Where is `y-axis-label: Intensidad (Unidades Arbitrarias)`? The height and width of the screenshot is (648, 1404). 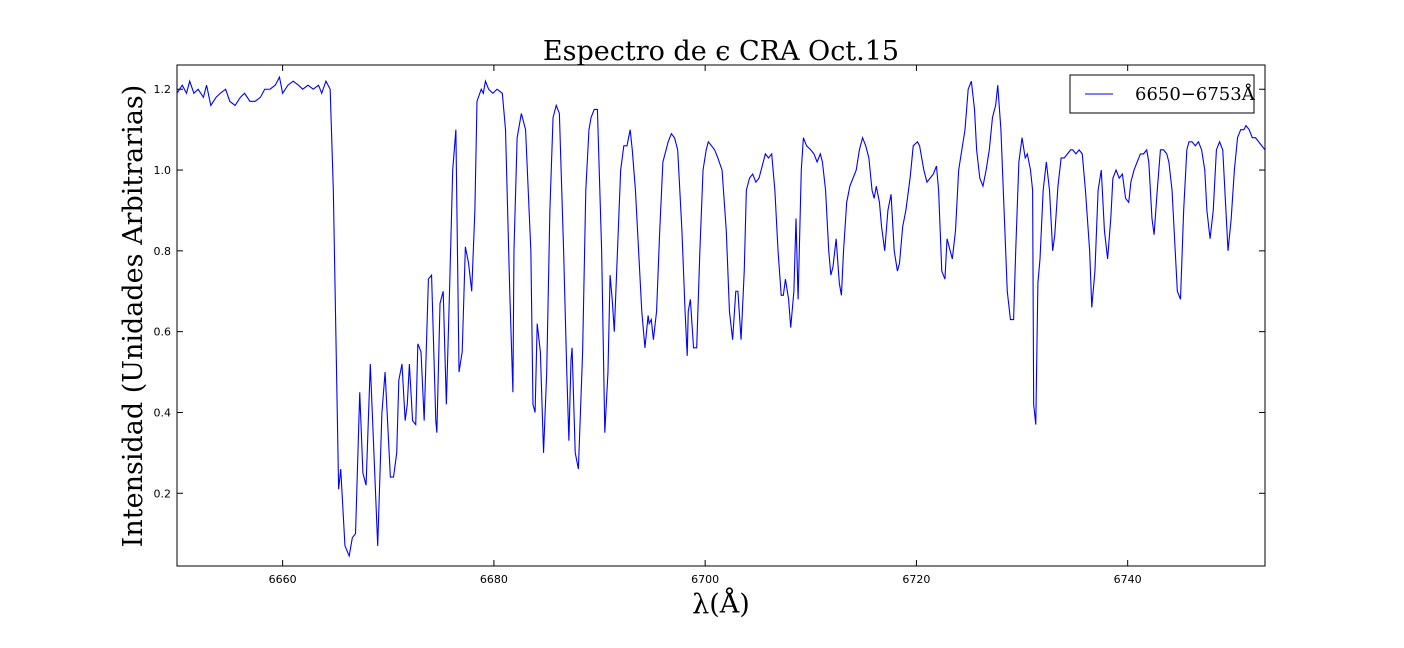
y-axis-label: Intensidad (Unidades Arbitrarias) is located at coordinates (133, 316).